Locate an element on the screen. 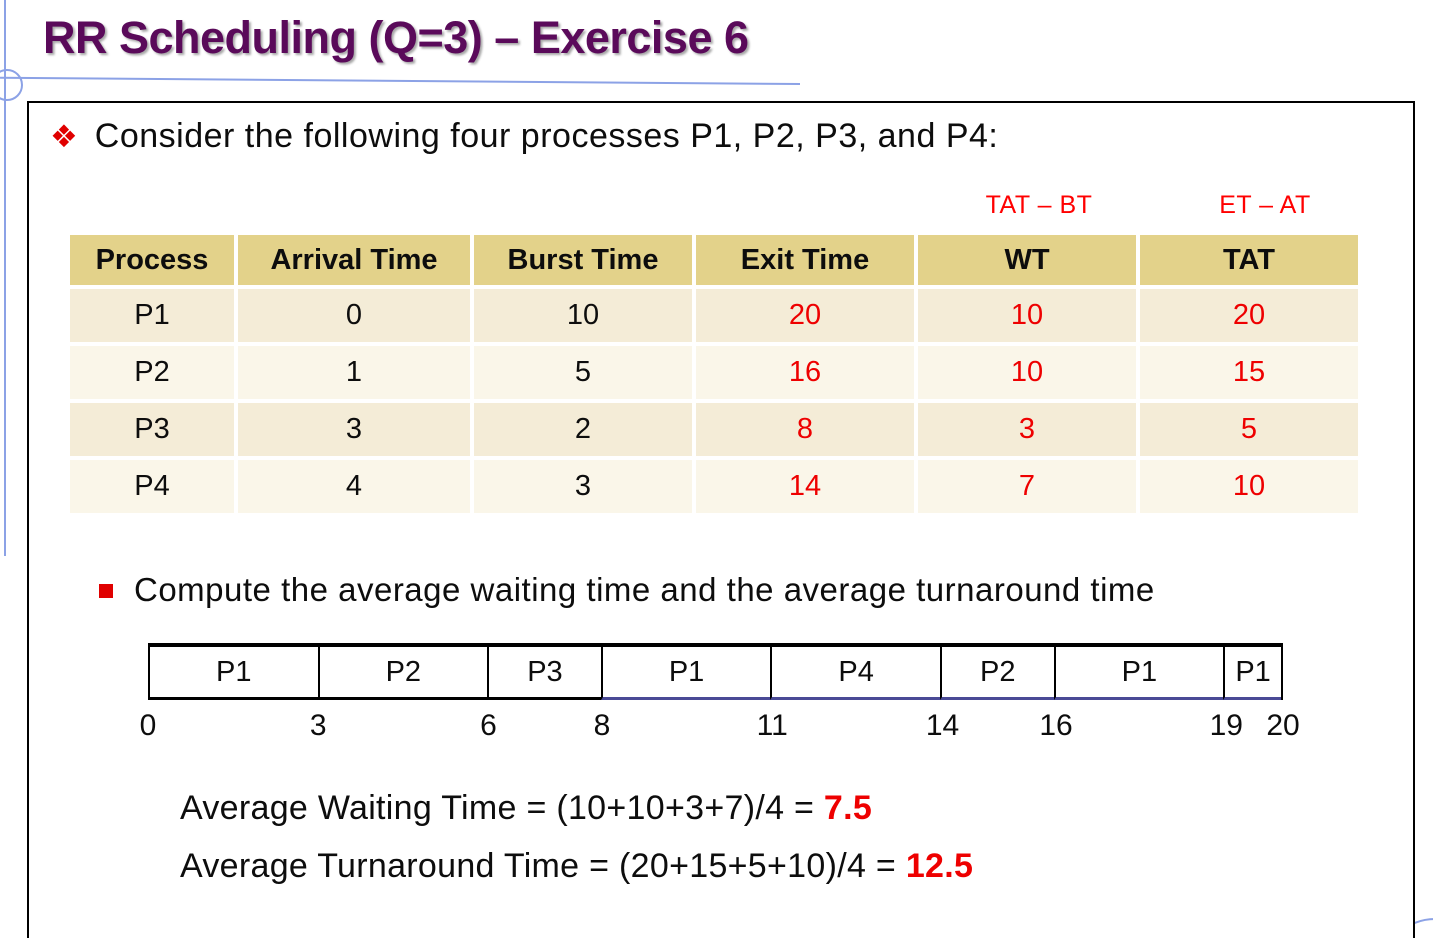  top-left-circle-decoration is located at coordinates (11, 85).